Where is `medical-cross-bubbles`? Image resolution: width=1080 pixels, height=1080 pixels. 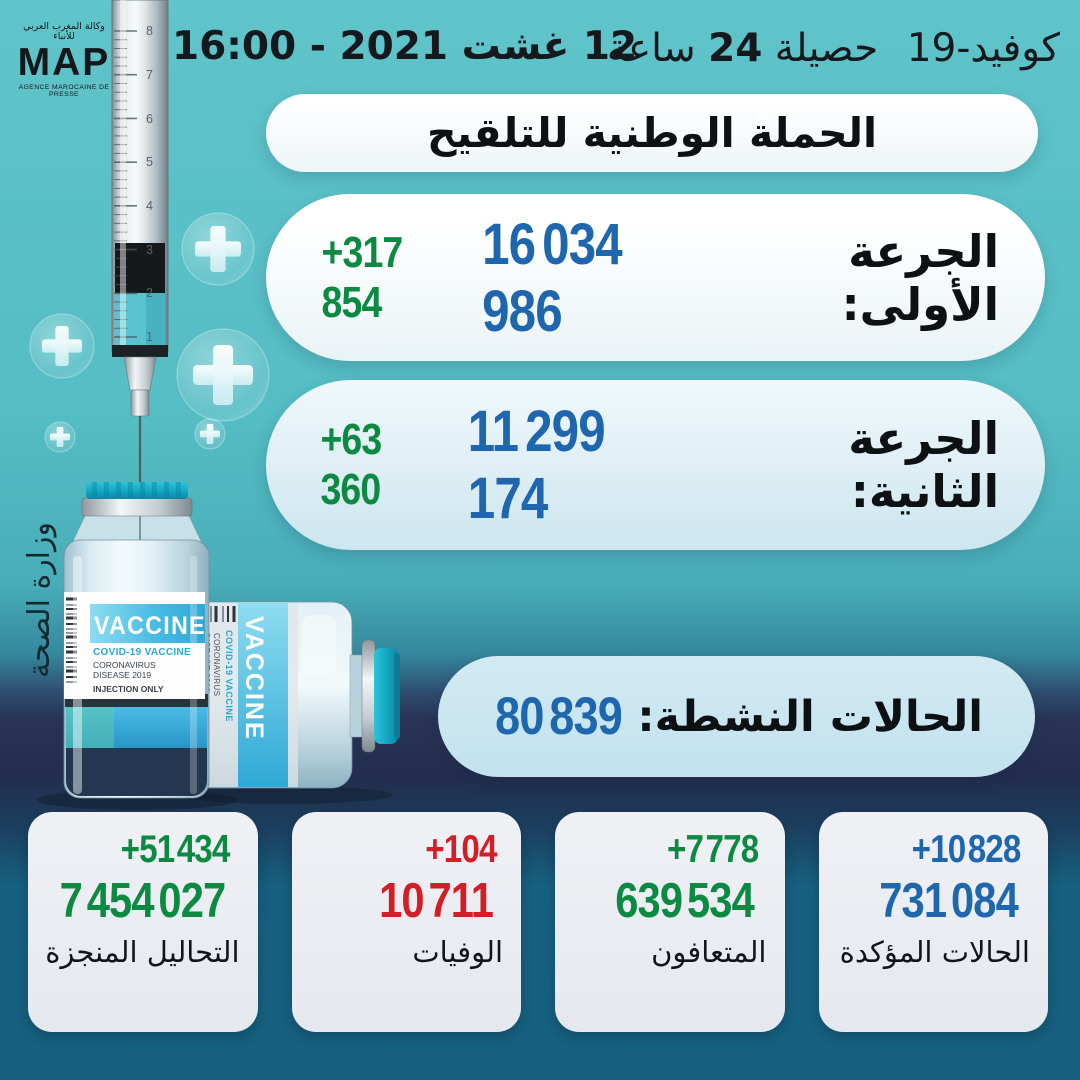
medical-cross-bubbles is located at coordinates (149, 332).